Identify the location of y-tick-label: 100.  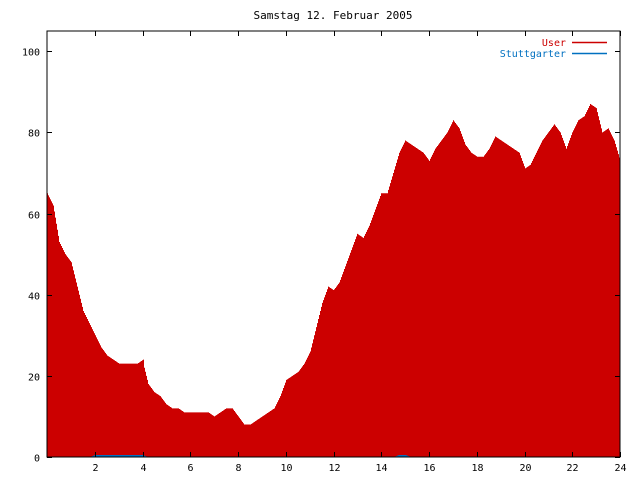
(31, 53).